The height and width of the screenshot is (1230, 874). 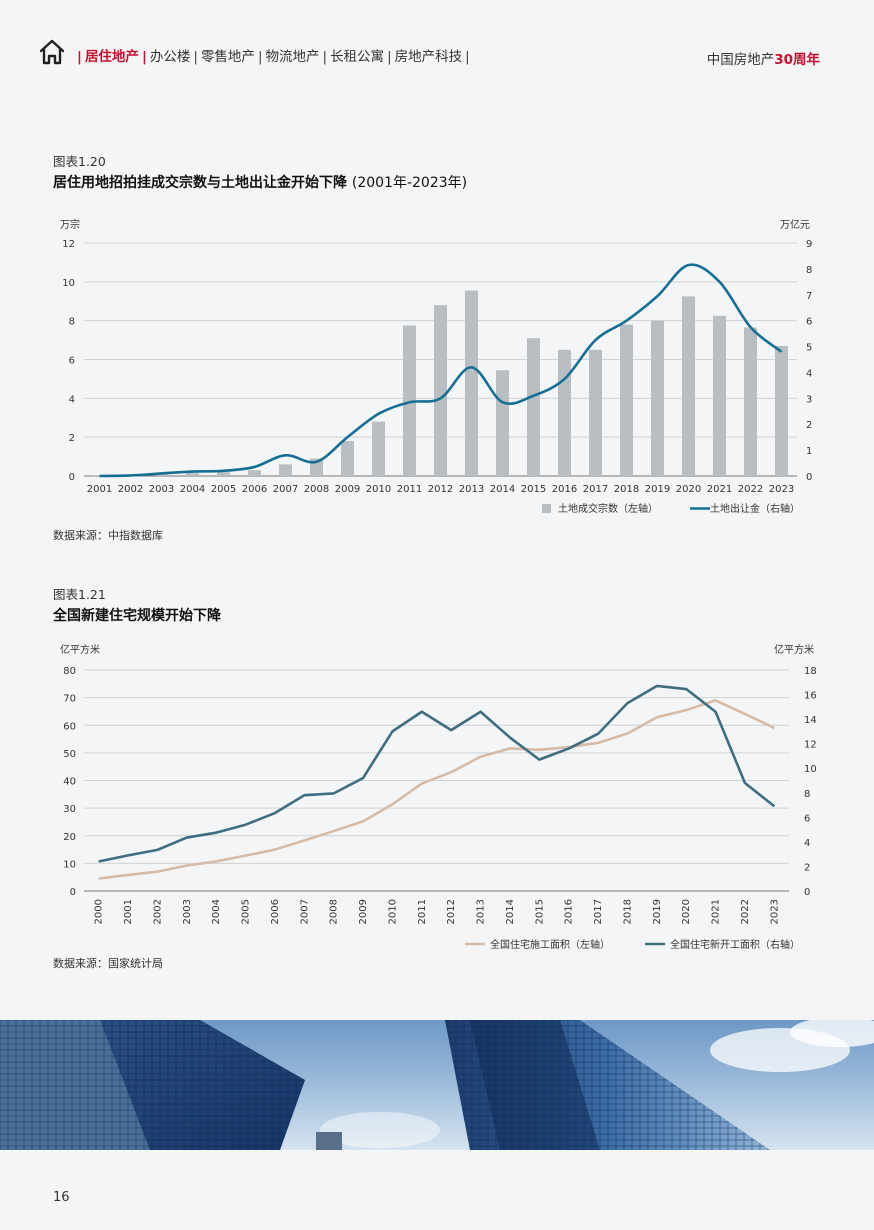 I want to click on right-axis-unit: 亿平方米, so click(x=794, y=649).